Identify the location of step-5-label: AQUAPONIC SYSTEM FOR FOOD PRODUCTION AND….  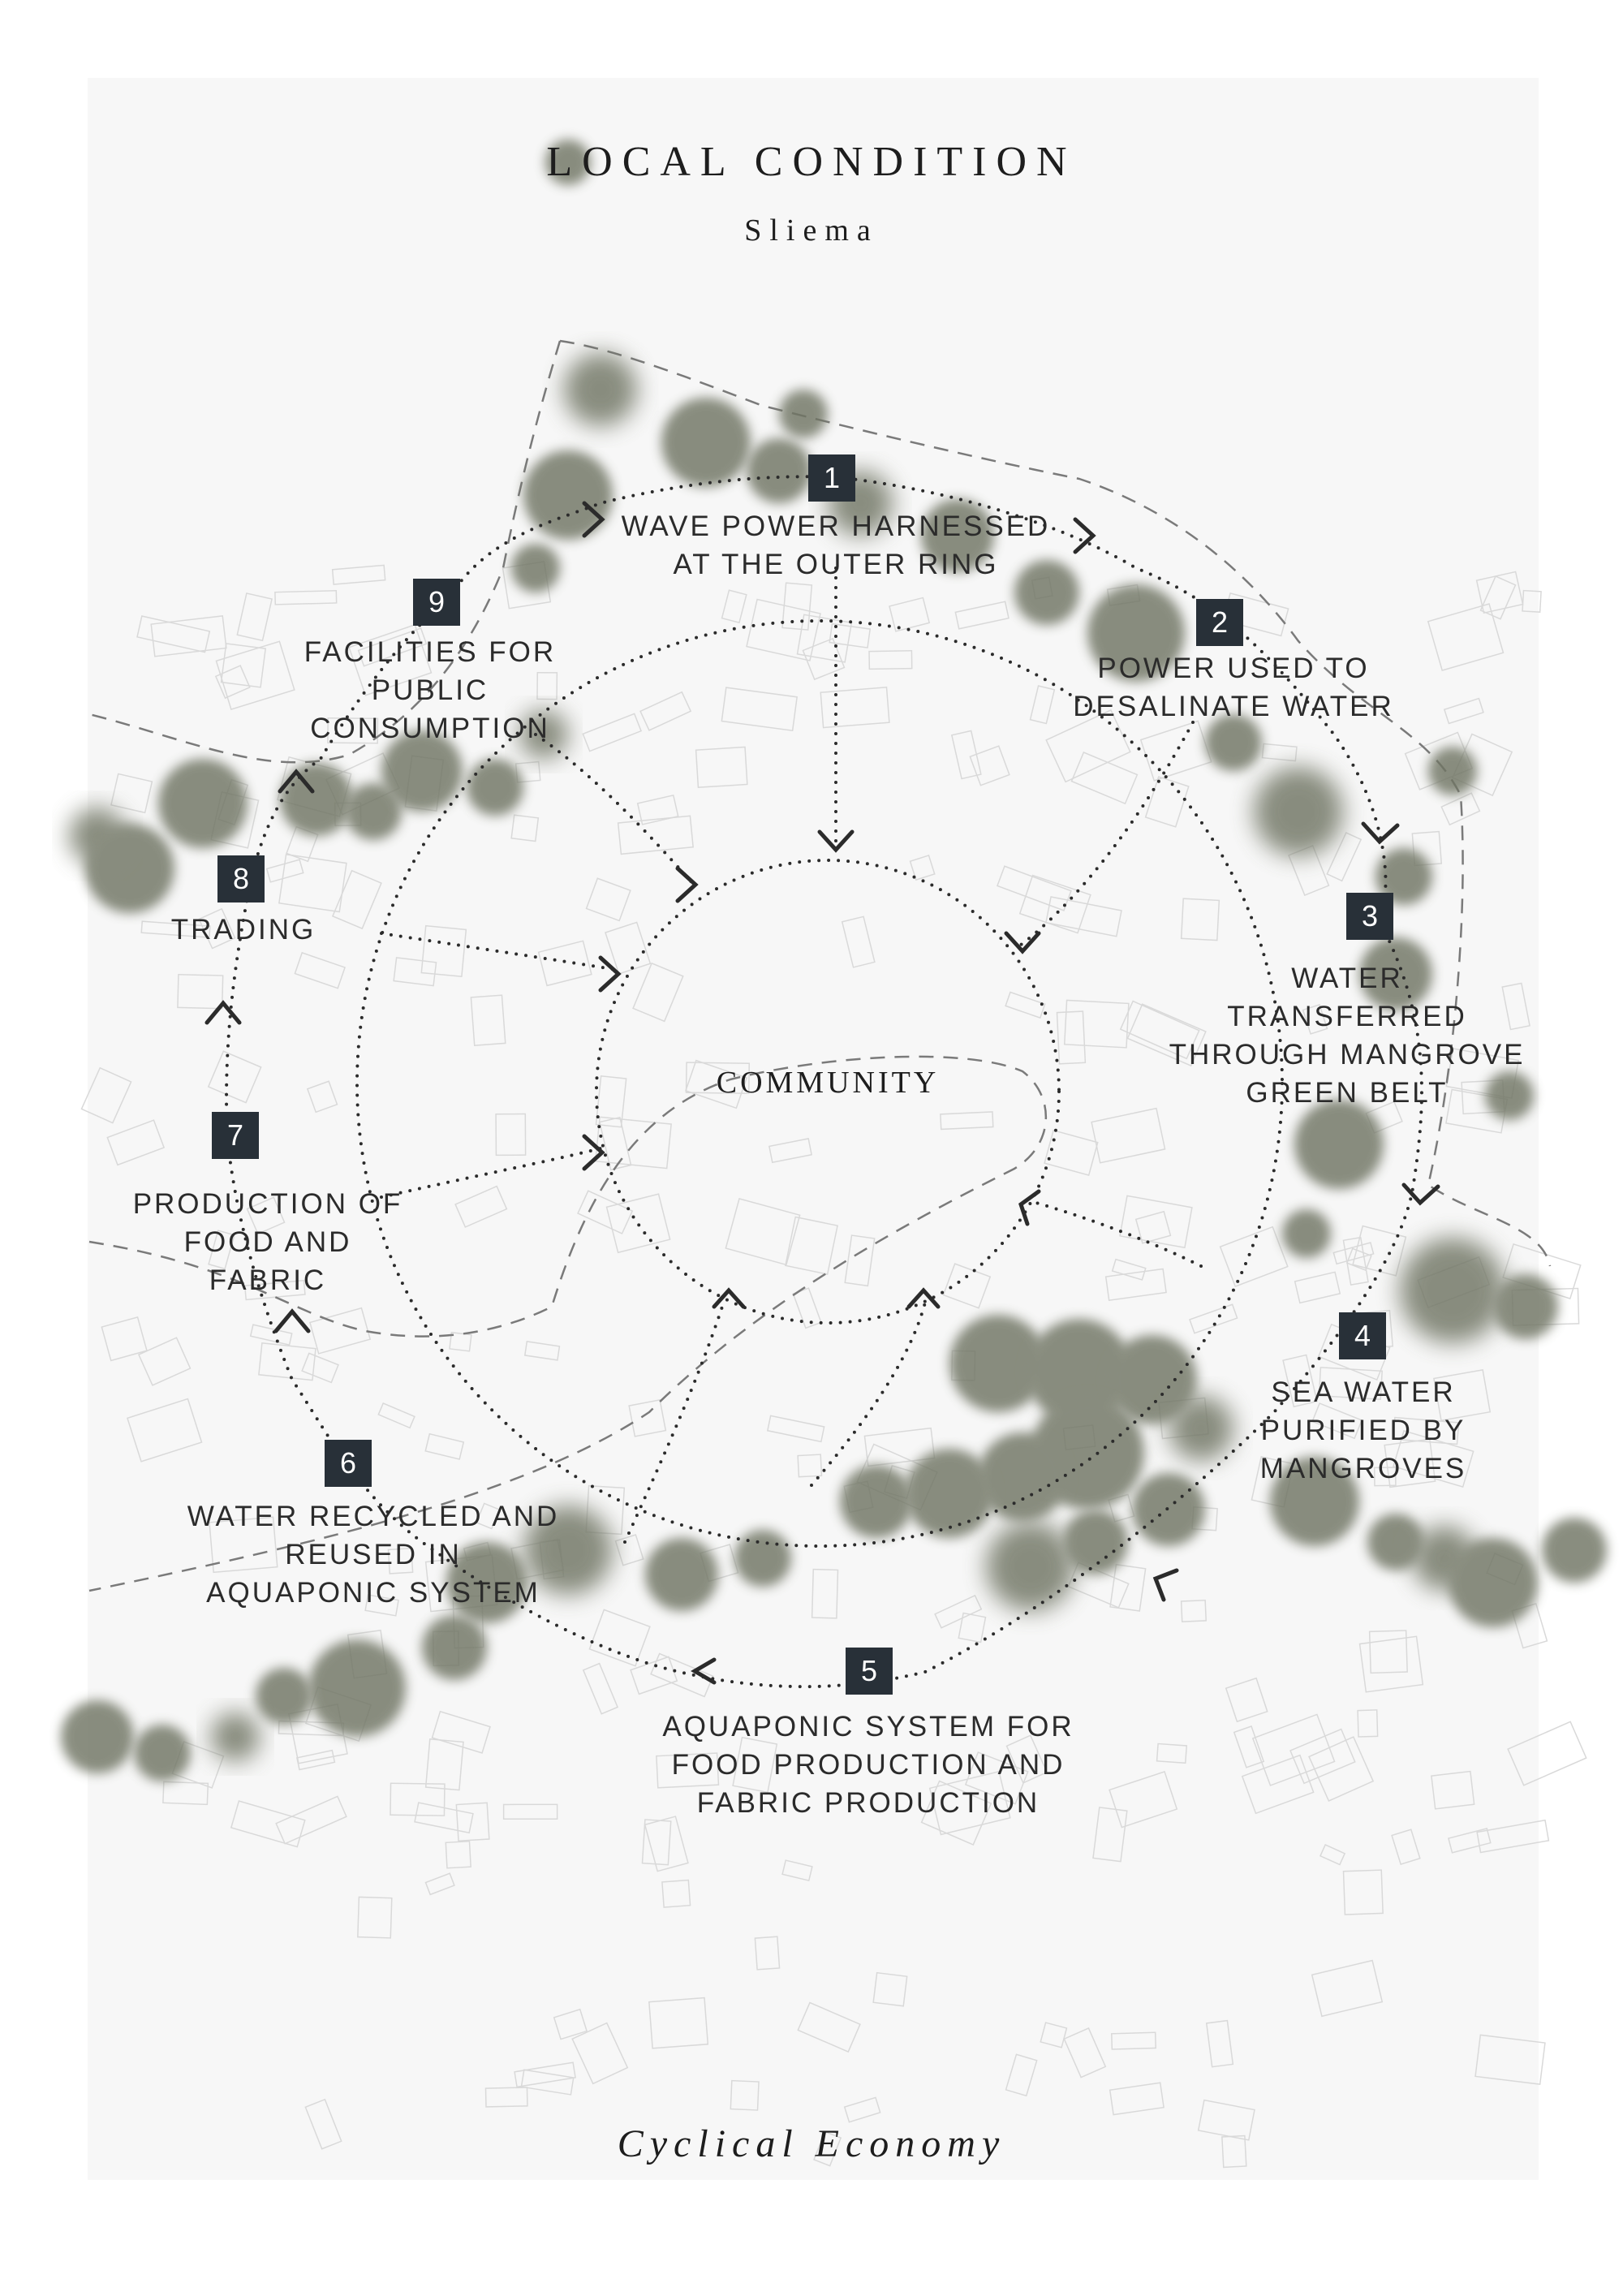
(868, 1765).